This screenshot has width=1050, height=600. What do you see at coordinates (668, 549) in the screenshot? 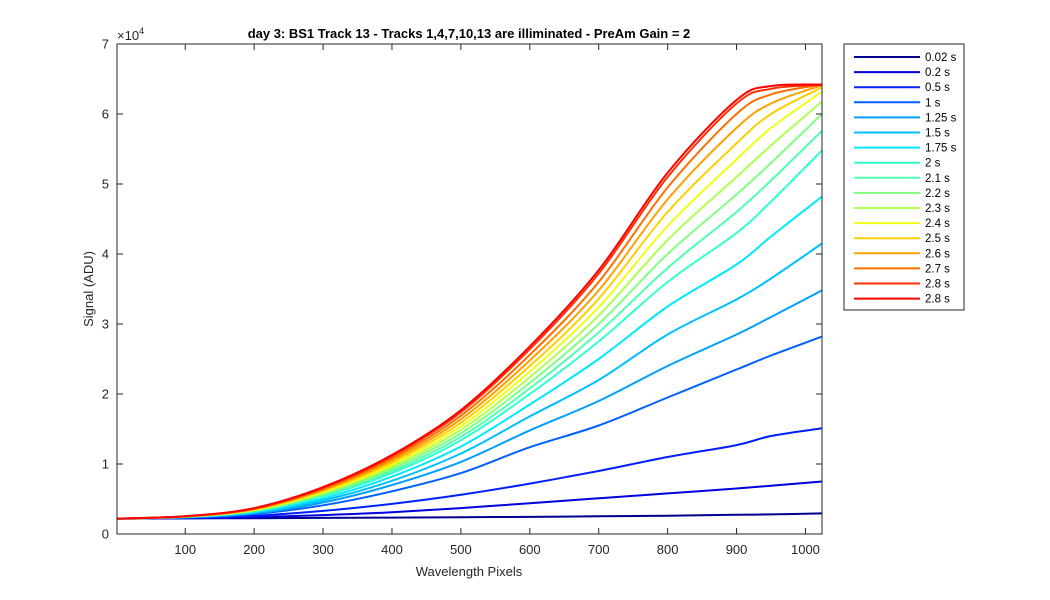
I see `x-tick-label: 800` at bounding box center [668, 549].